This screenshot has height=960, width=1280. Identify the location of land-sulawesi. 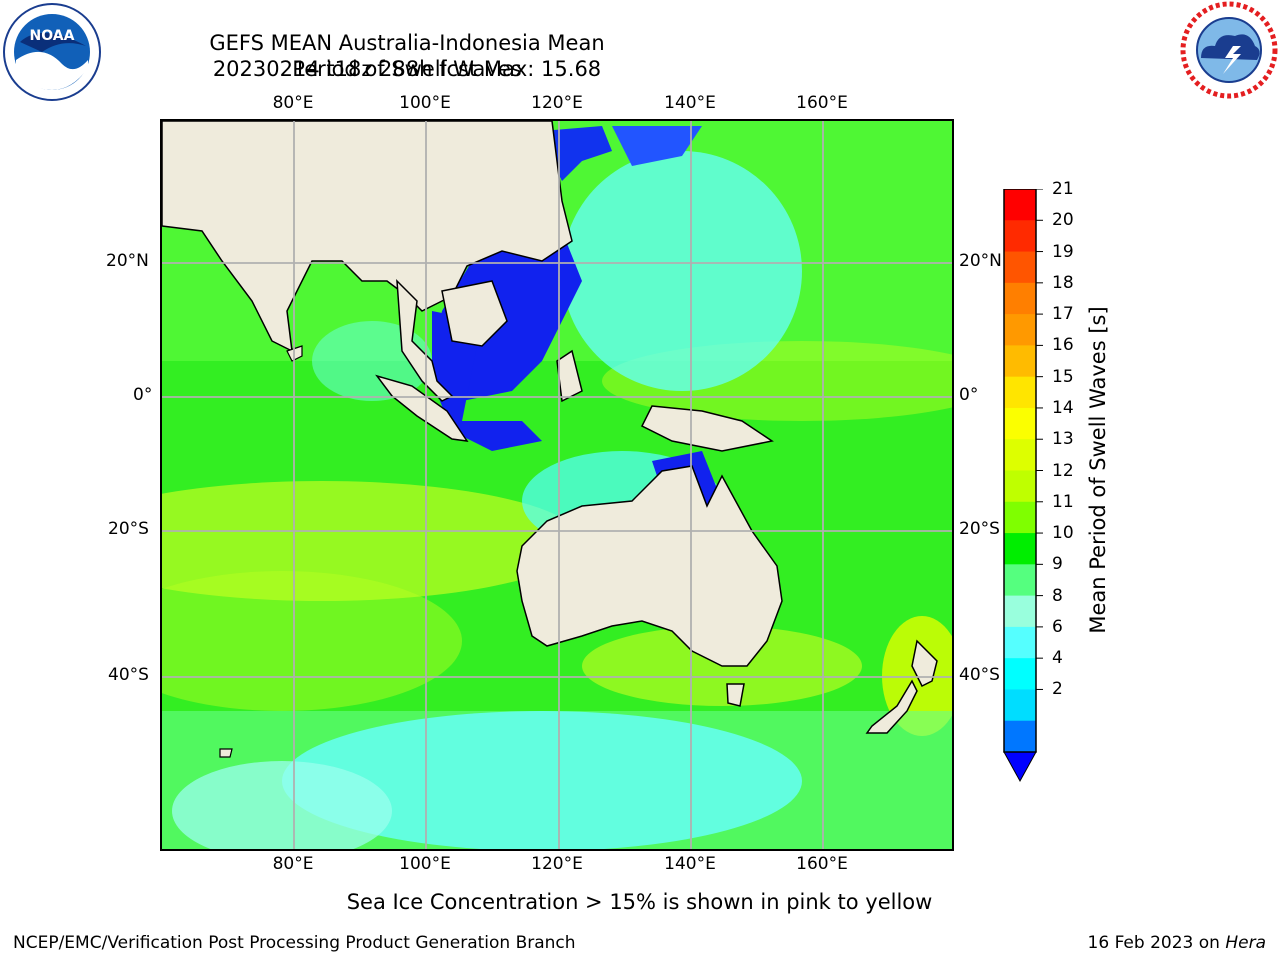
(569, 376).